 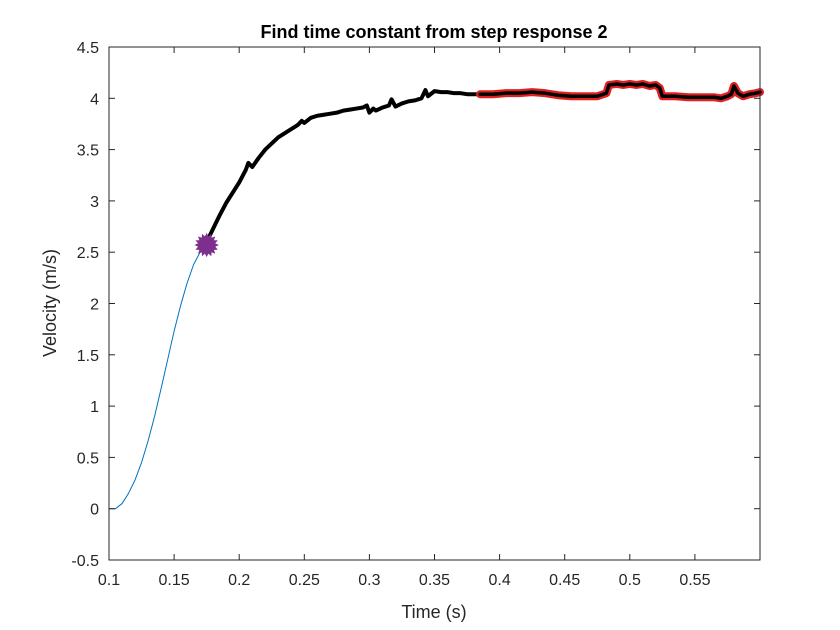 I want to click on x-tick-label: 0.55, so click(x=694, y=580).